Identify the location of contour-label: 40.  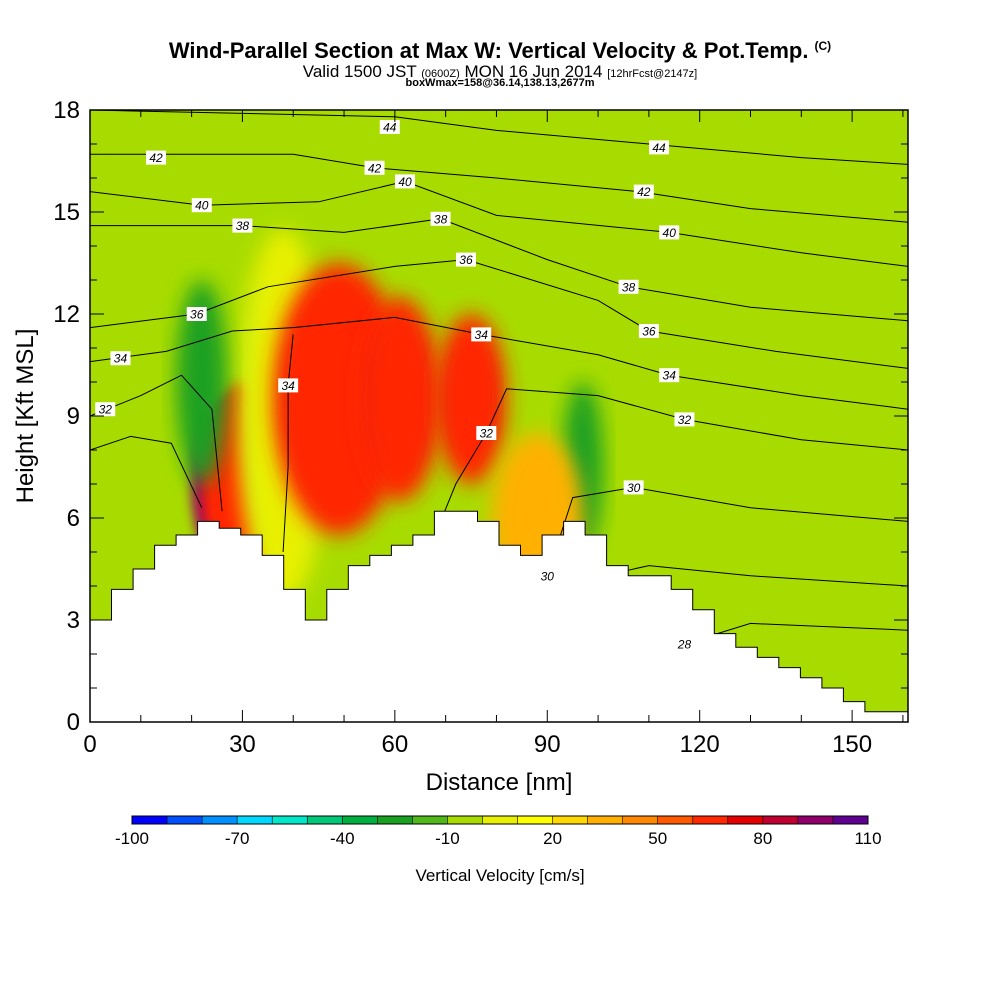
(201, 205).